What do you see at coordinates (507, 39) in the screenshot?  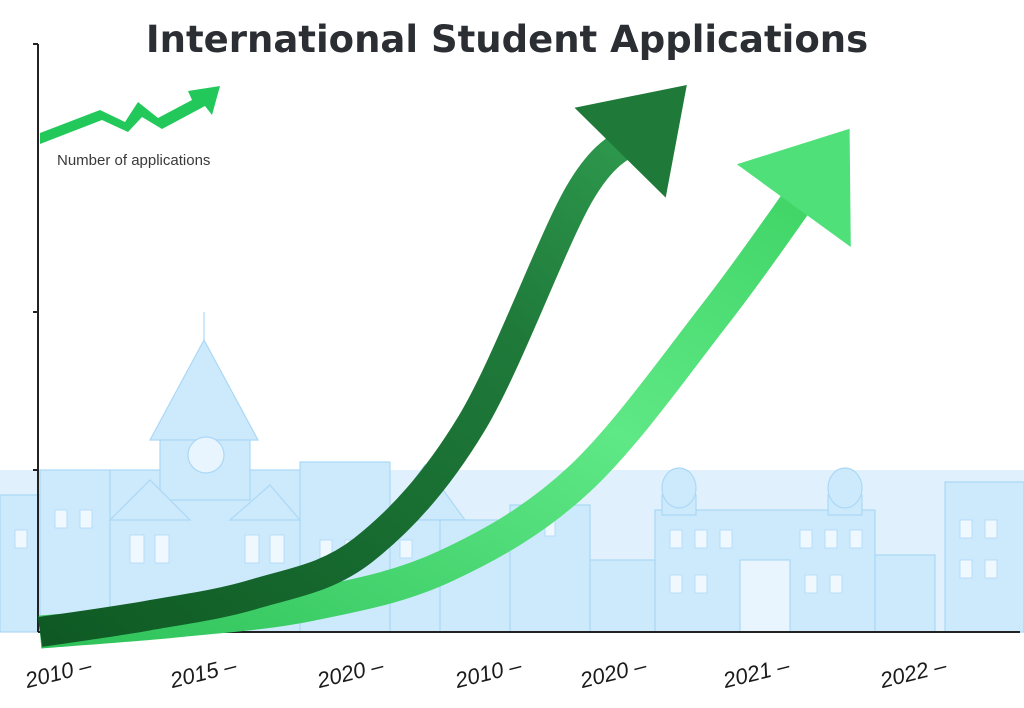 I see `chart-title: International Student Applications` at bounding box center [507, 39].